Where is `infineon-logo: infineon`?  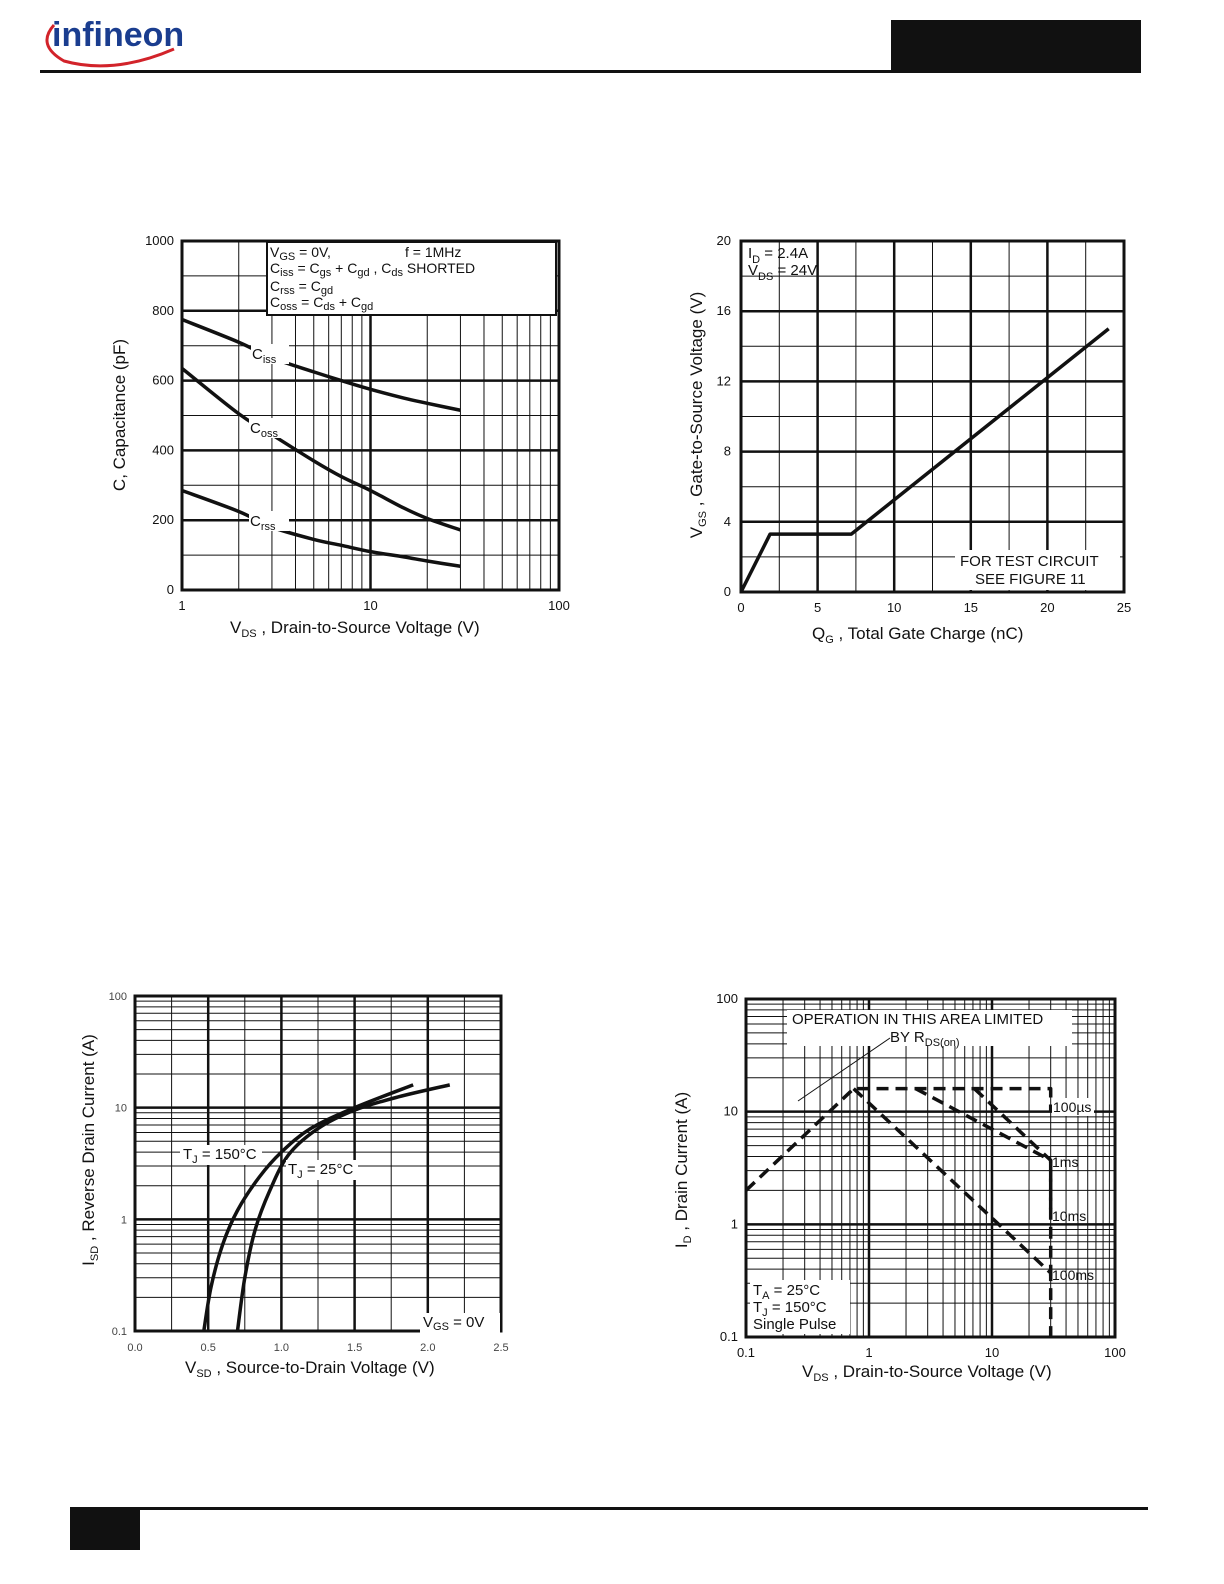
infineon-logo: infineon is located at coordinates (114, 42).